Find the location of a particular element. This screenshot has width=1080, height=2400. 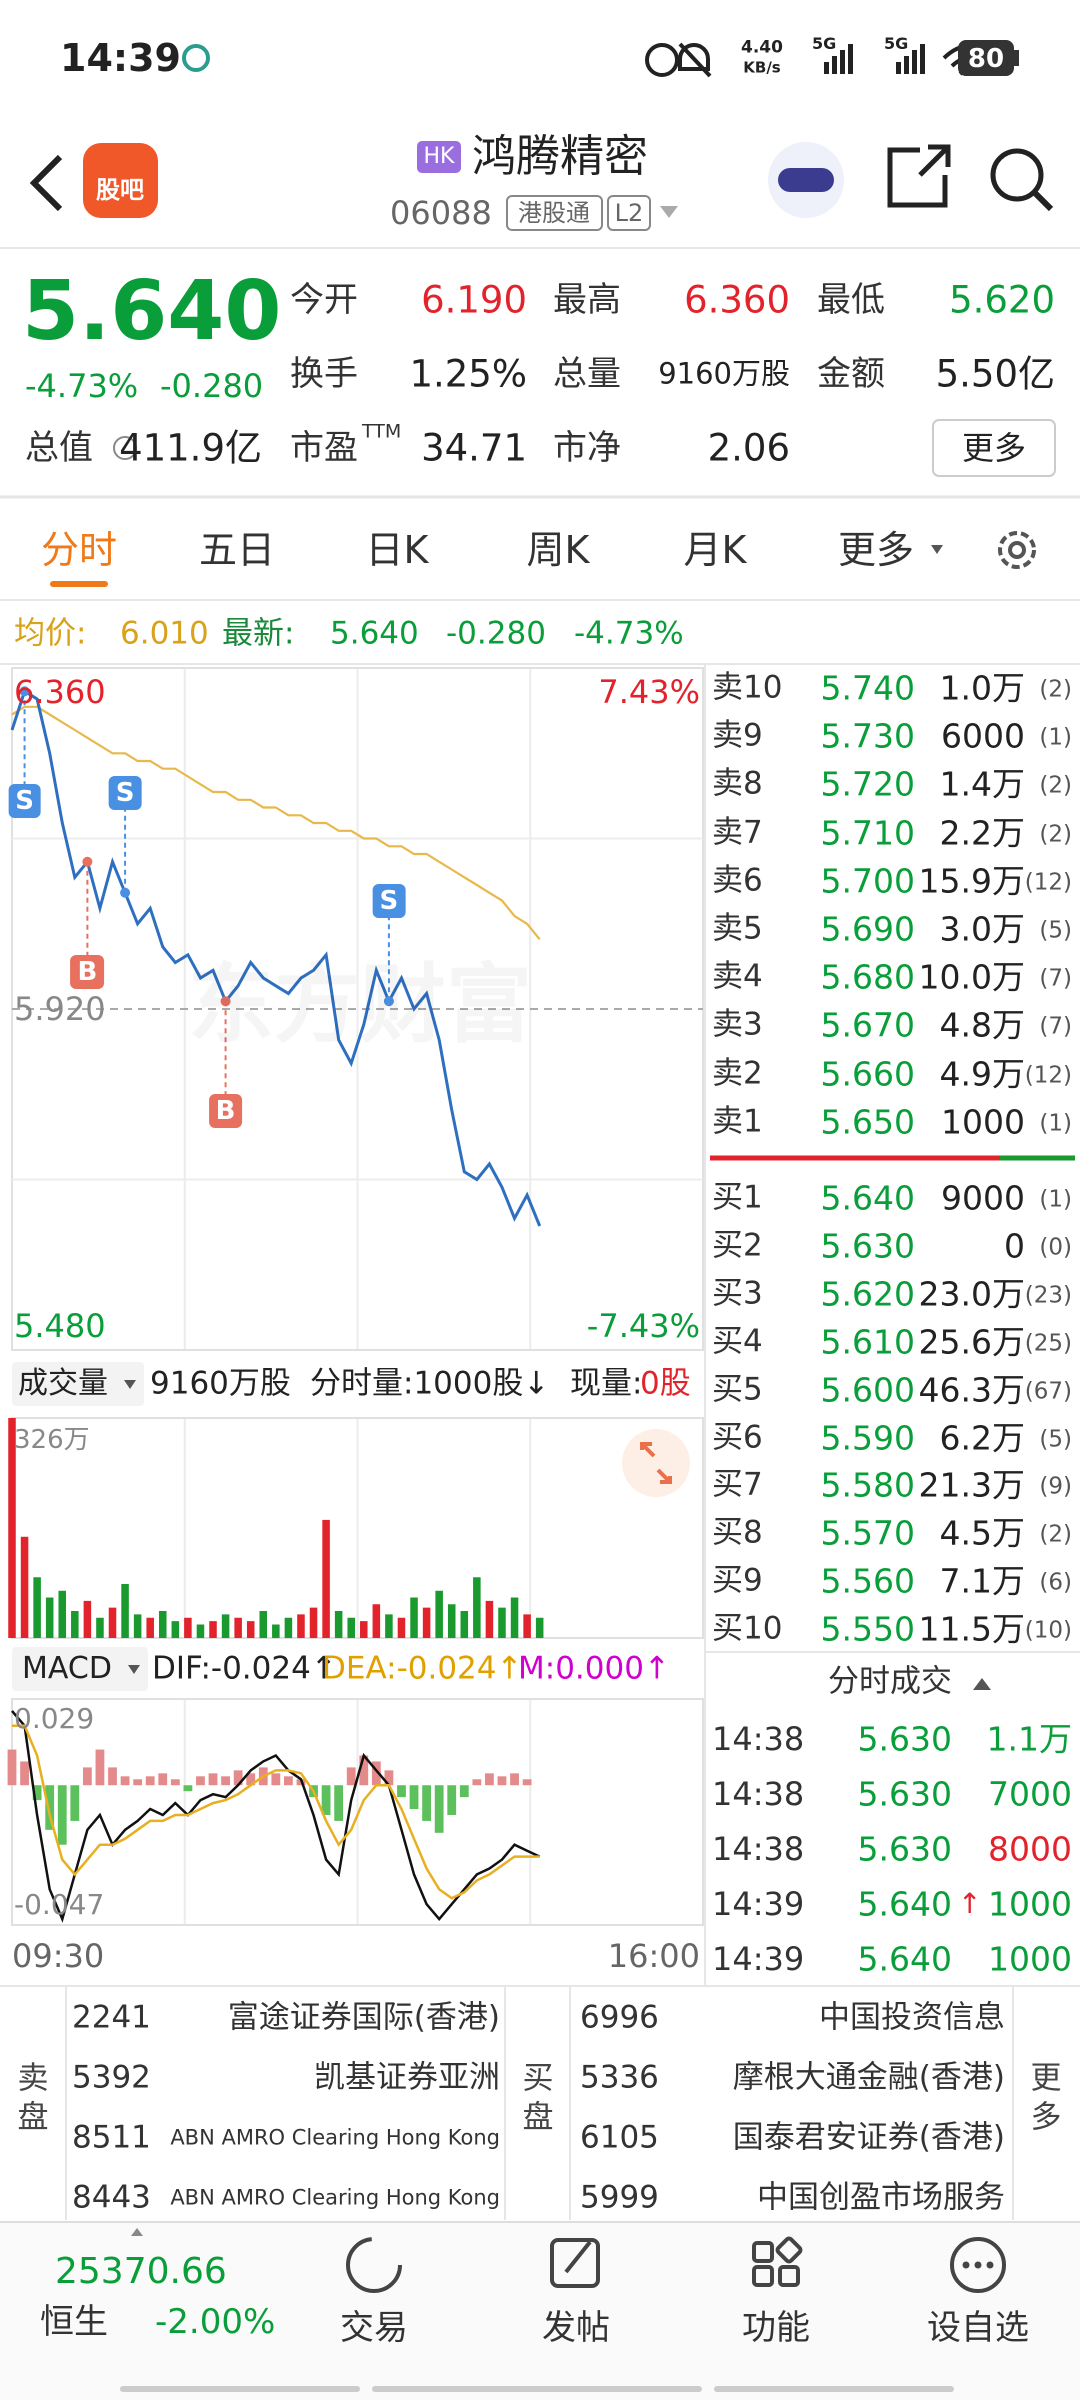

volume-select-bg is located at coordinates (78, 1384).